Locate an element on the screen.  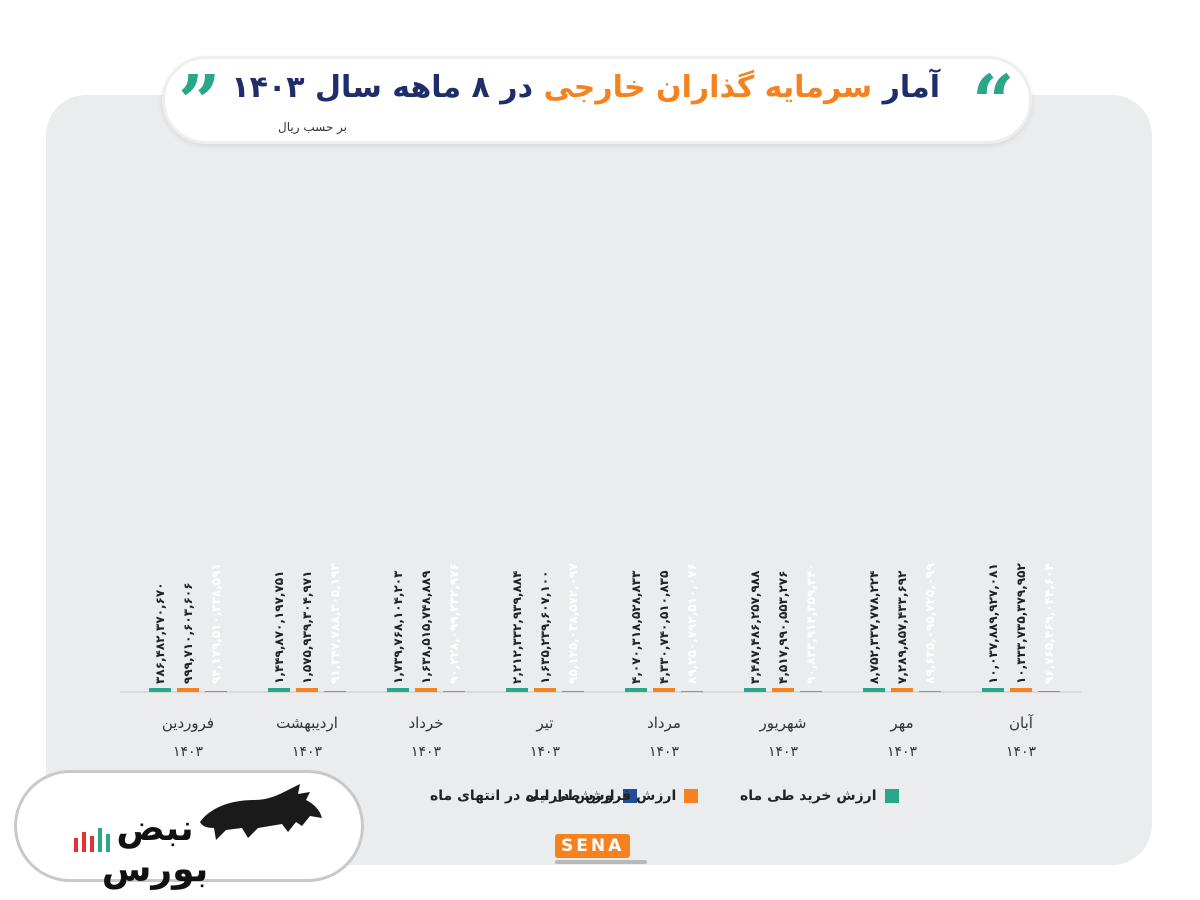
legend-item-buy: ارزش خرید طی ماه is located at coordinates (819, 796).